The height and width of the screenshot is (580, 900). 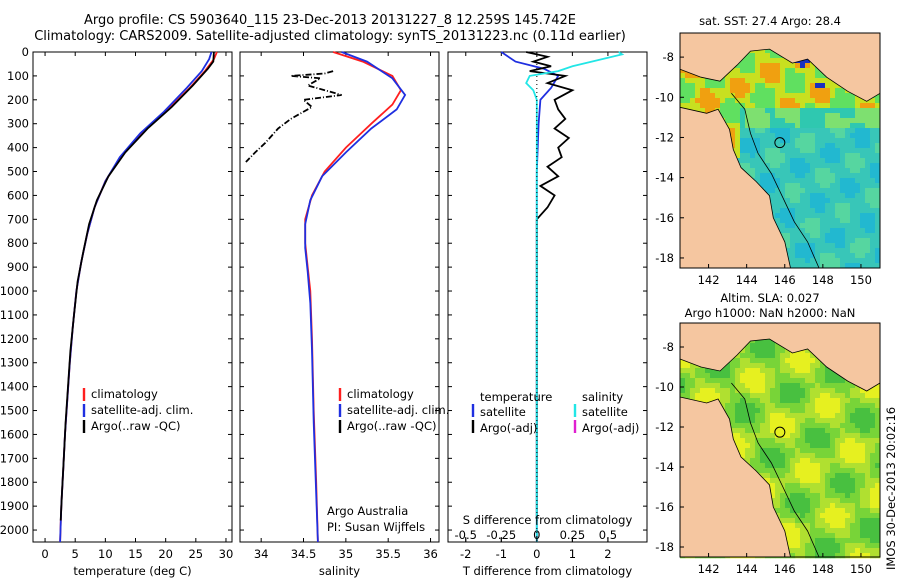 I want to click on series-line-satellite-adj-clim-, so click(x=355, y=297).